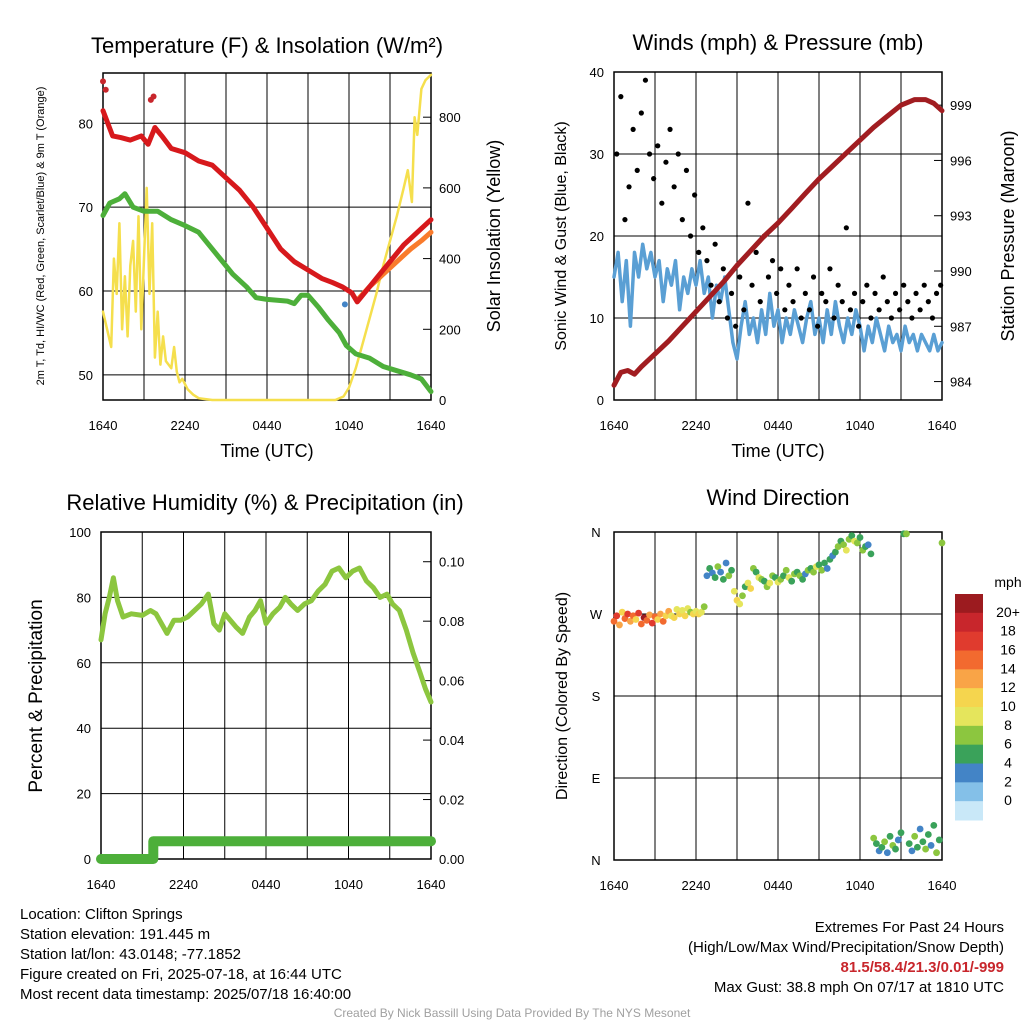 Image resolution: width=1024 pixels, height=1024 pixels. Describe the element at coordinates (1008, 668) in the screenshot. I see `colorbar-label: 14` at that location.